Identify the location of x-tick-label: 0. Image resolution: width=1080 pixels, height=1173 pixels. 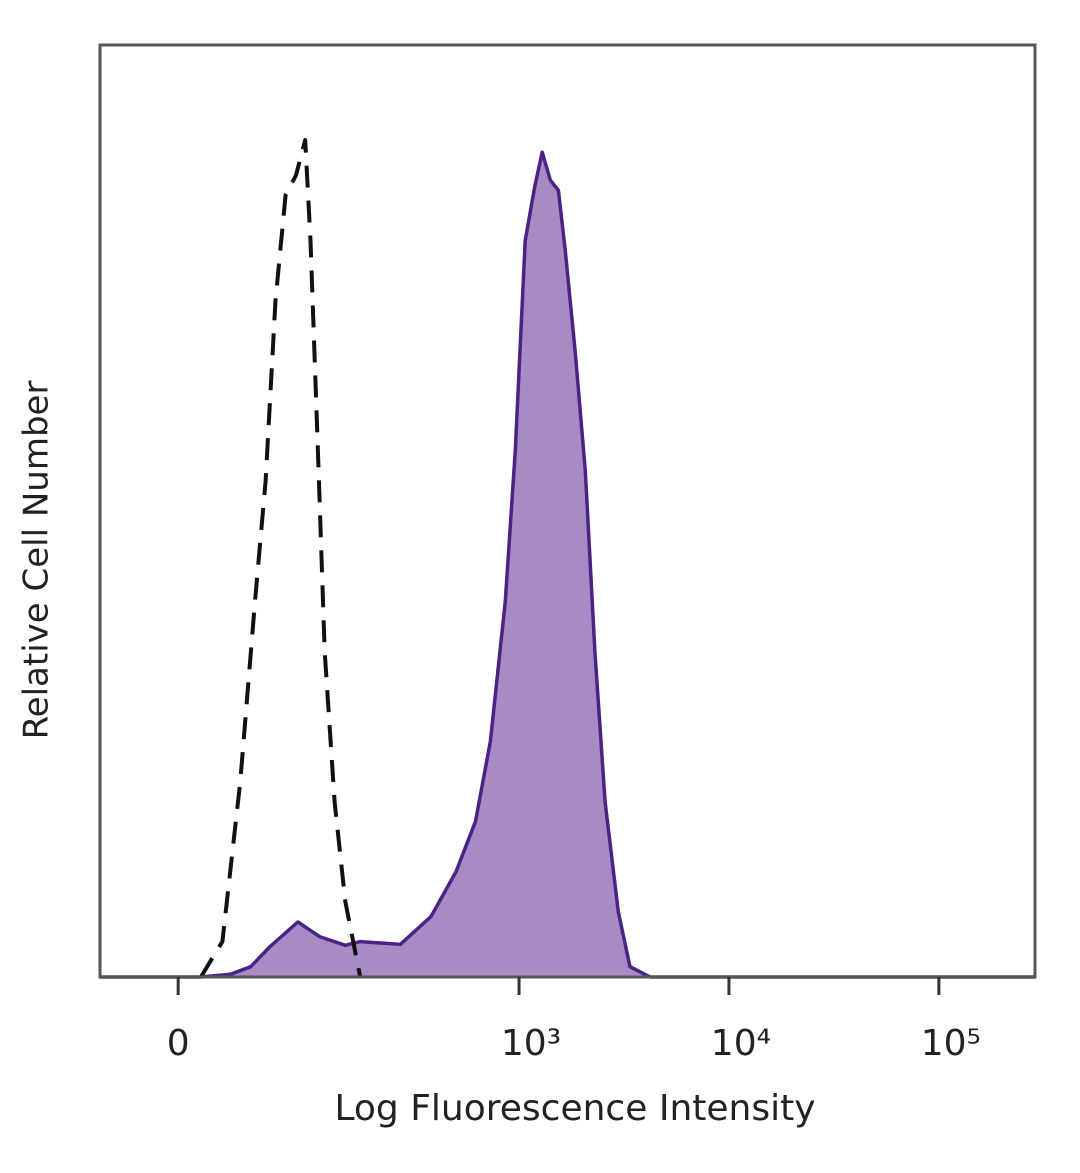
(178, 1043).